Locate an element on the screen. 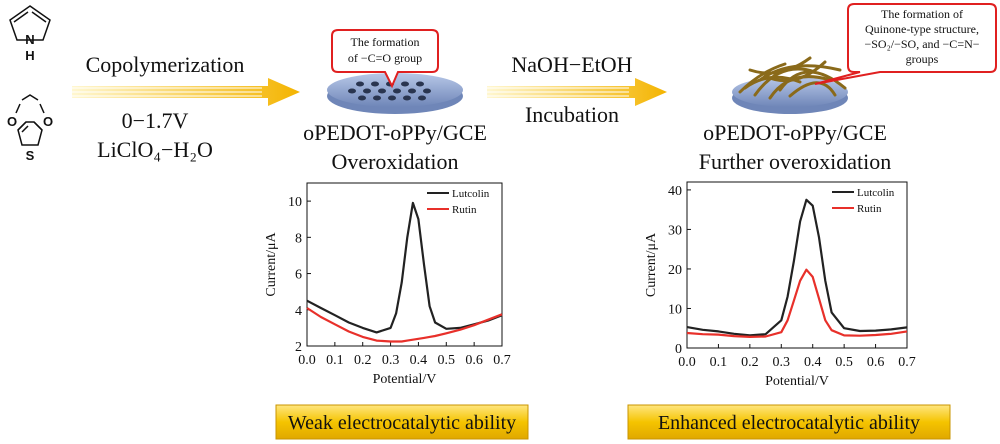  result-label: Enhanced electrocatalytic ability is located at coordinates (789, 423).